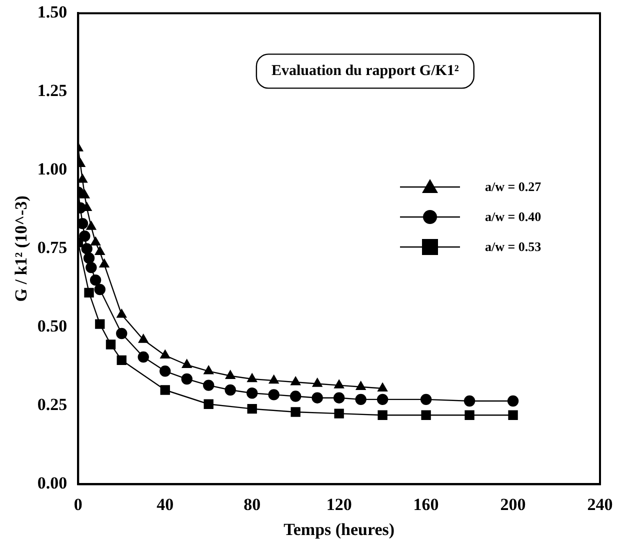 The height and width of the screenshot is (551, 618). What do you see at coordinates (52, 12) in the screenshot?
I see `y-tick-label: 1.50` at bounding box center [52, 12].